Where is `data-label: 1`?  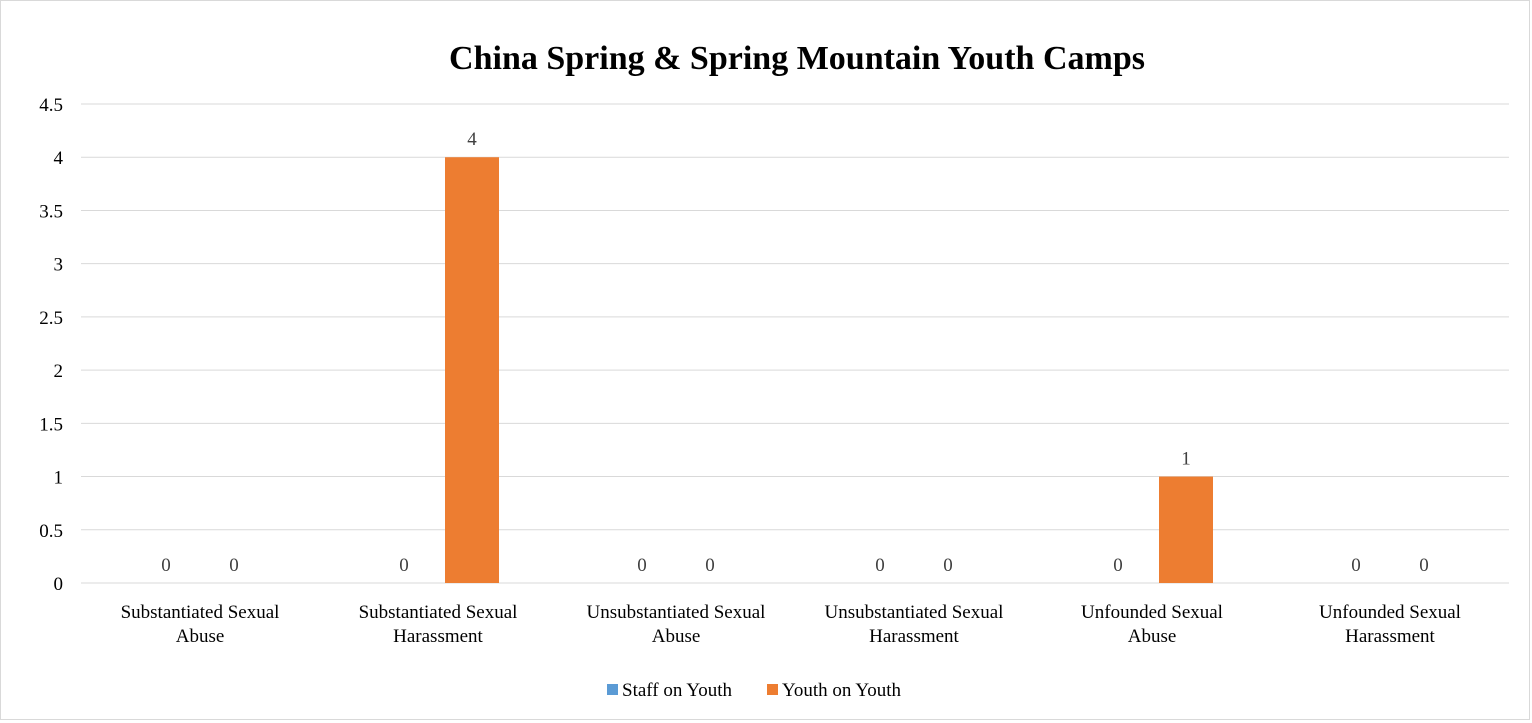
data-label: 1 is located at coordinates (1186, 459).